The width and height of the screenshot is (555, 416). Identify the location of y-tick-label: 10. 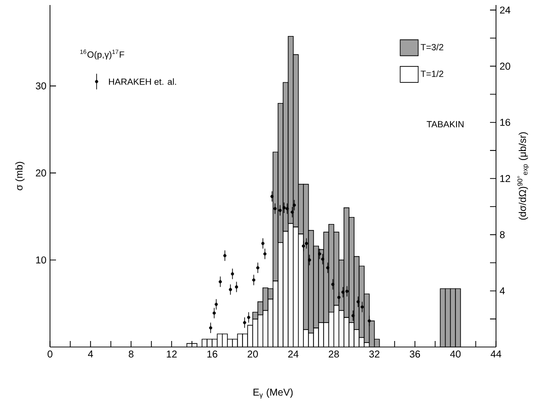
(41, 260).